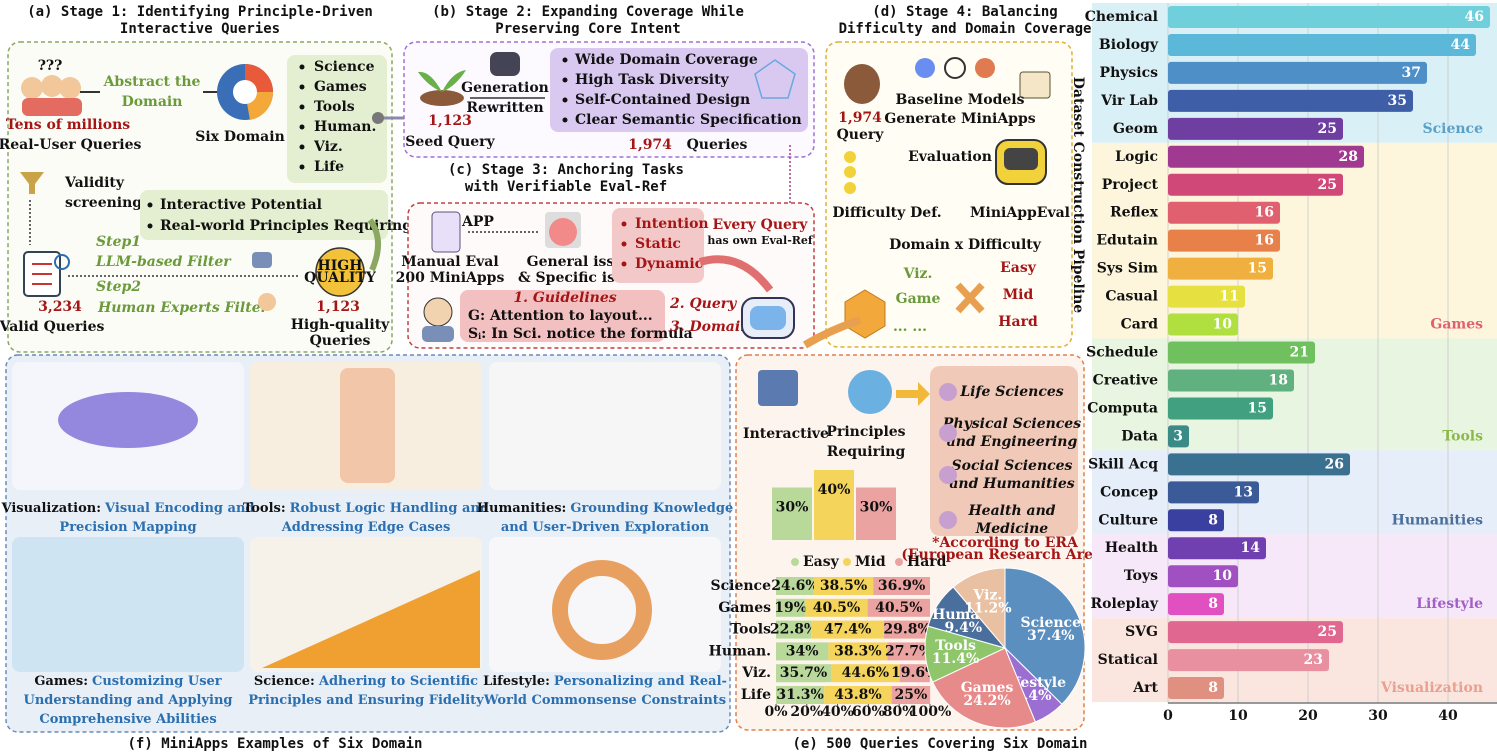 Image resolution: width=1497 pixels, height=755 pixels. I want to click on category-label: Skill Acq, so click(1123, 464).